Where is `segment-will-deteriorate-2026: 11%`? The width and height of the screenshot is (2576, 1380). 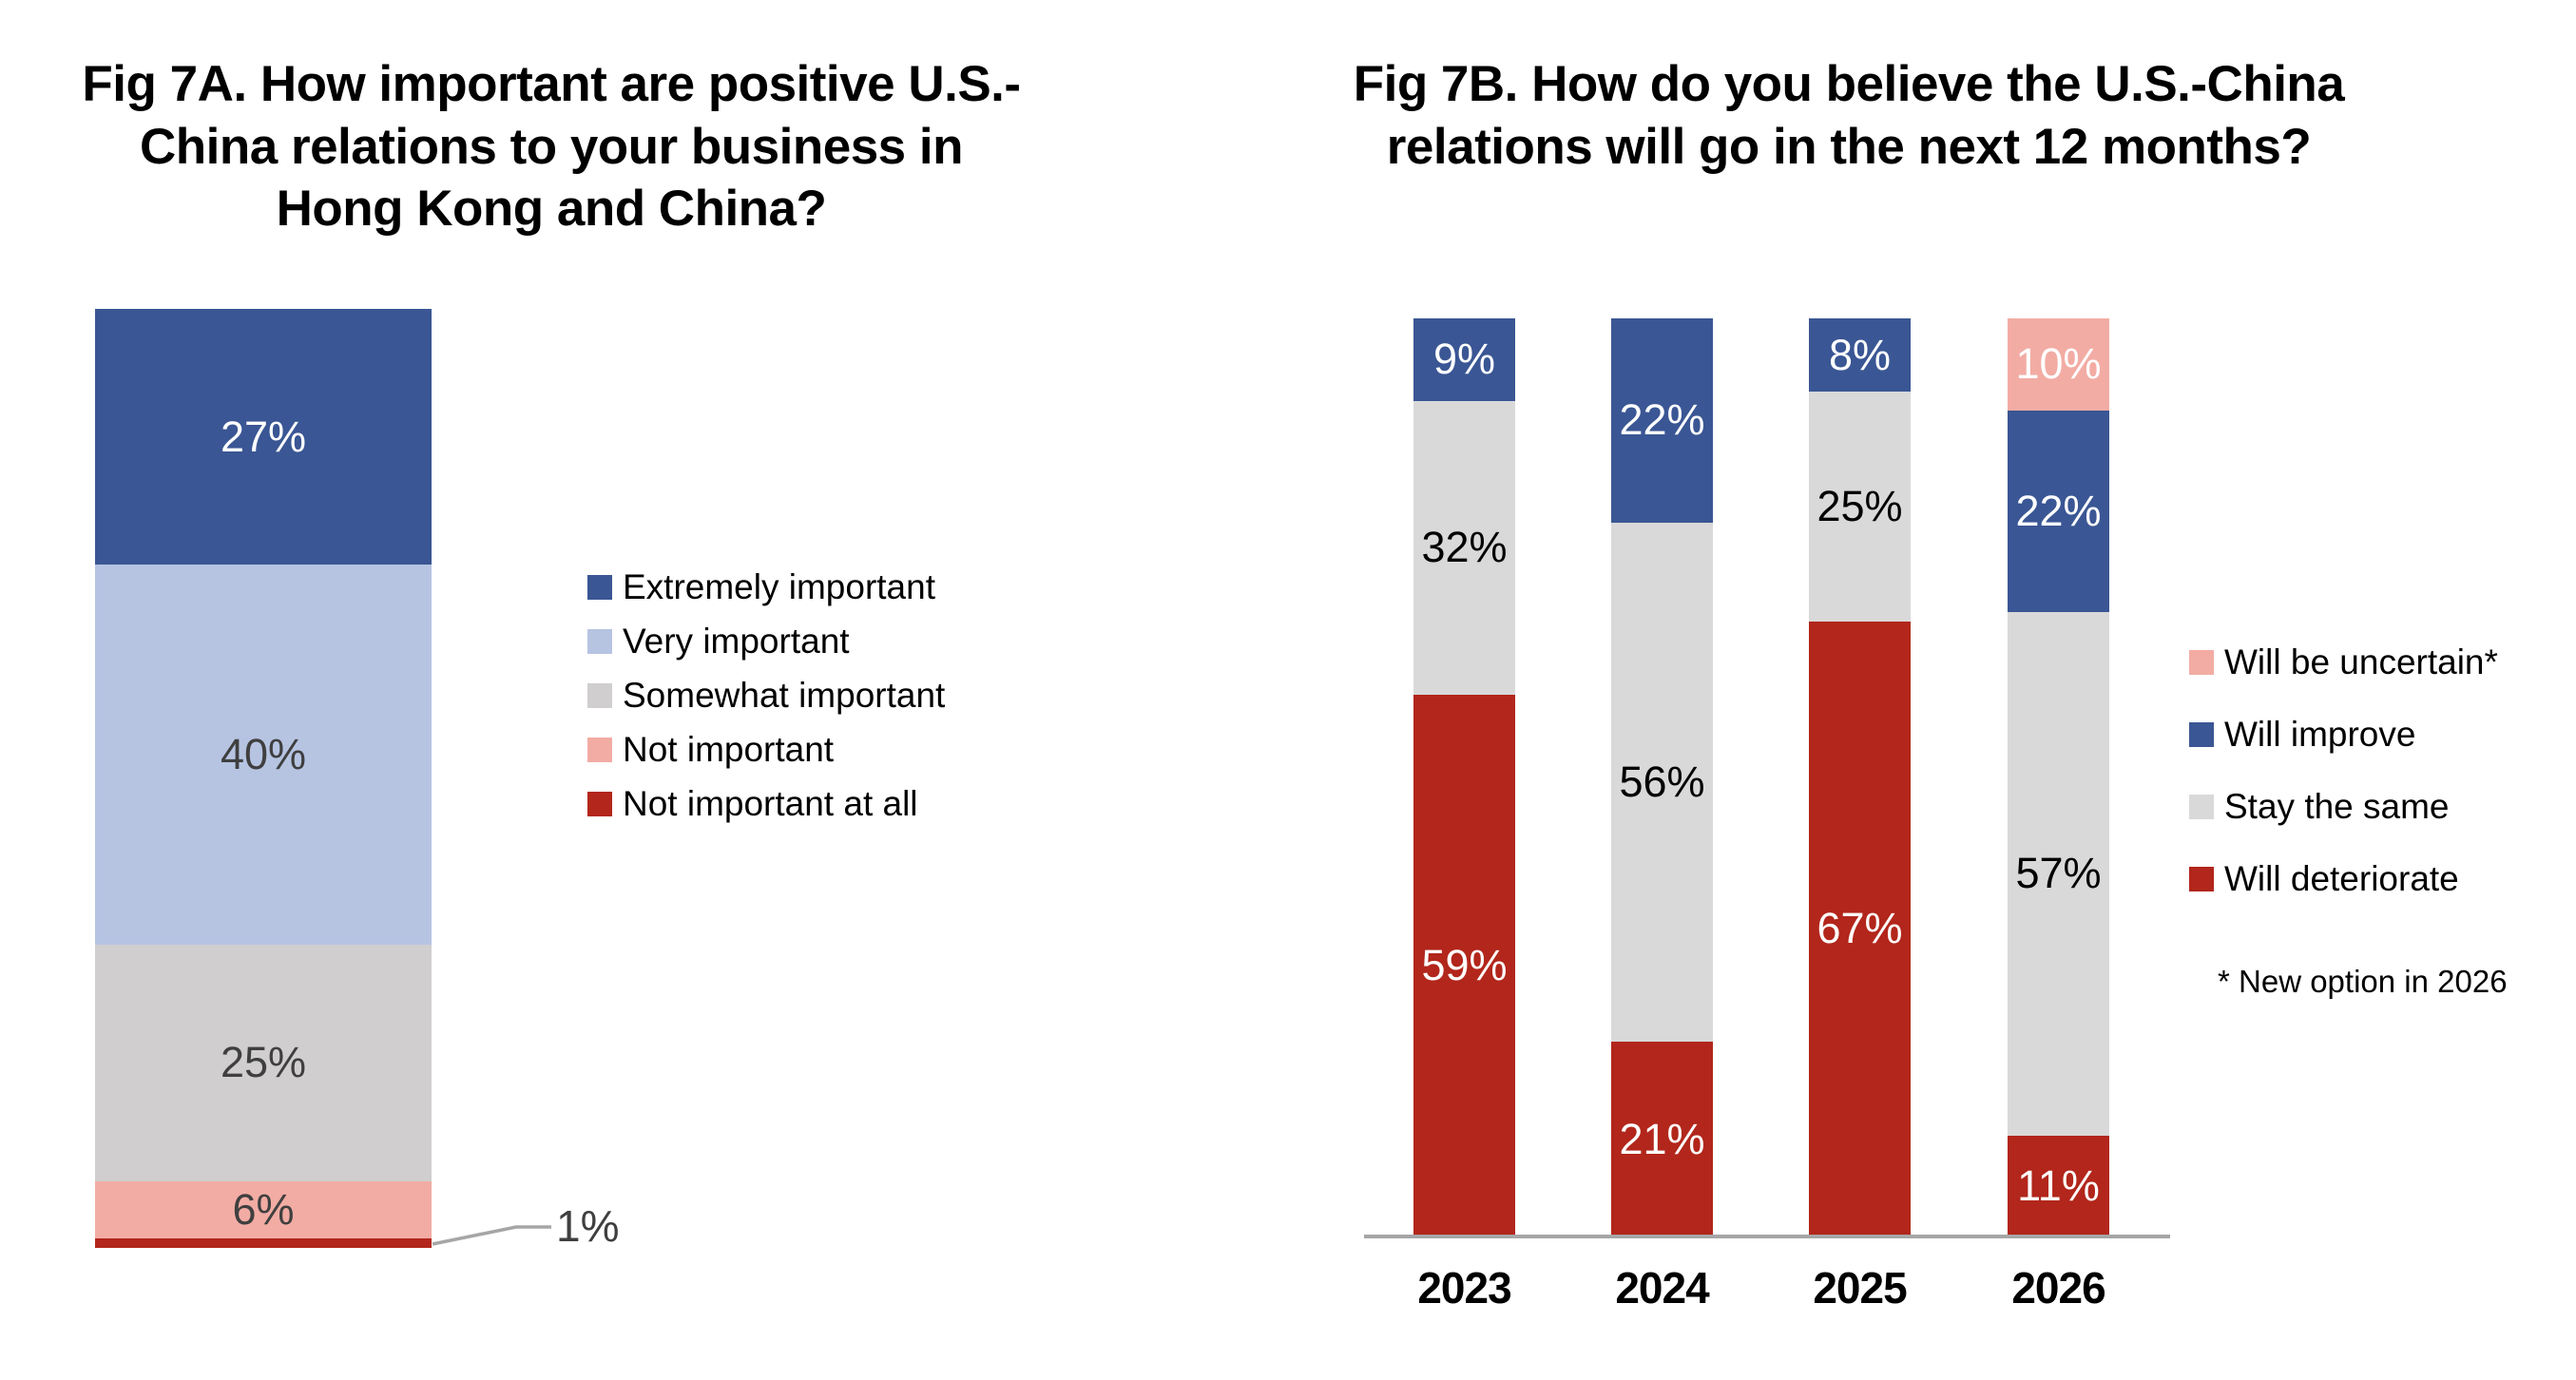
segment-will-deteriorate-2026: 11% is located at coordinates (2058, 1185).